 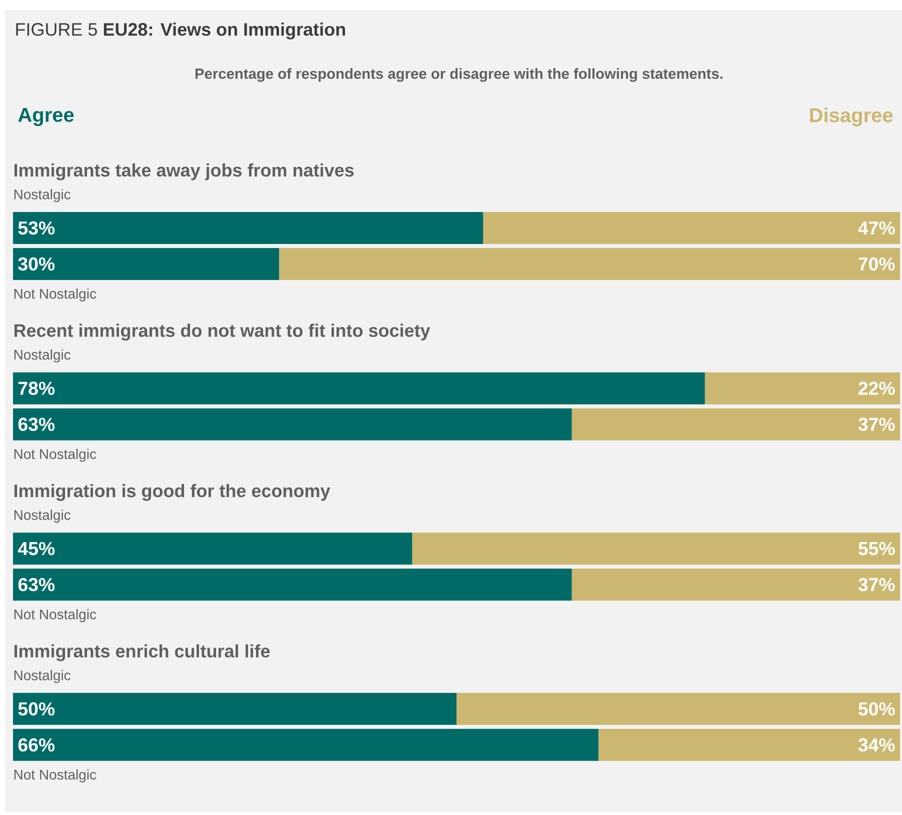 I want to click on annotation: Immigrants enrich cultural life, so click(x=142, y=653).